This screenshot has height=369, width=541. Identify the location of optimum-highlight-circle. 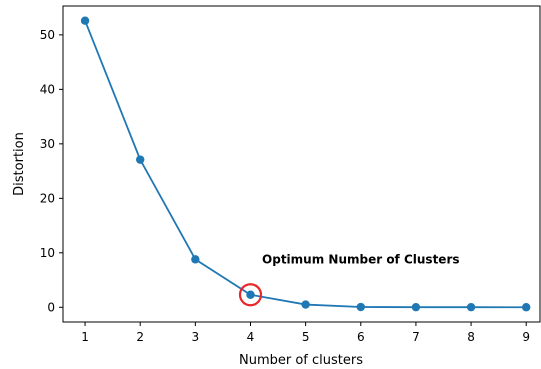
(250, 295).